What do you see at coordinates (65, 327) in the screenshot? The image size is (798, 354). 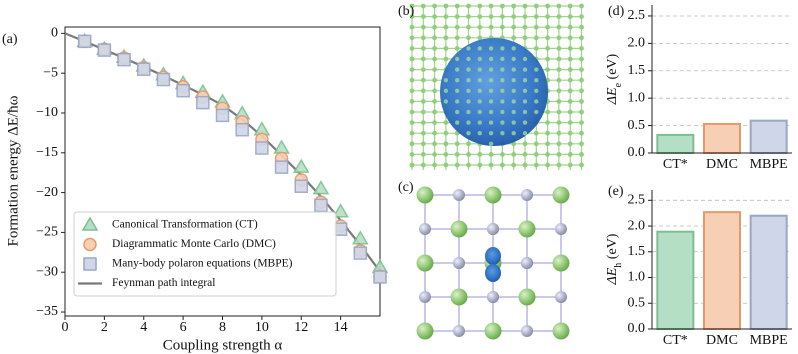 I see `x-tick-label: 0` at bounding box center [65, 327].